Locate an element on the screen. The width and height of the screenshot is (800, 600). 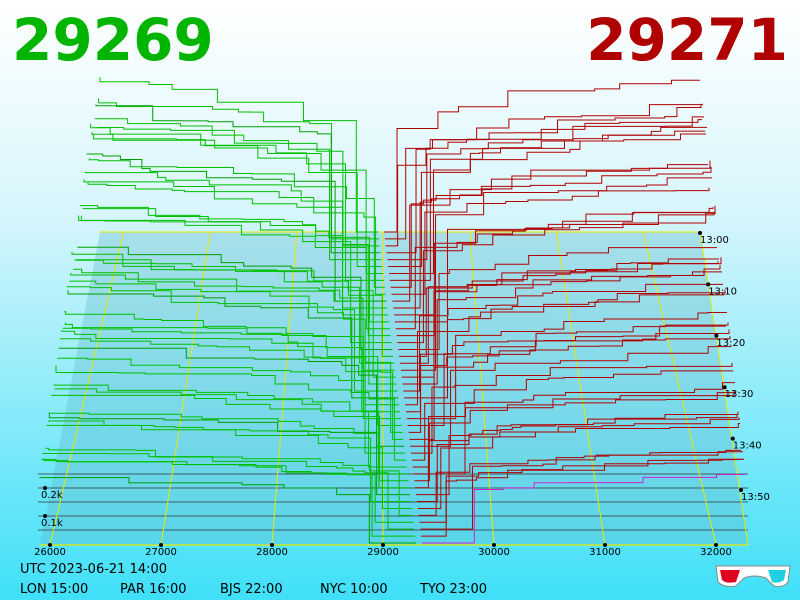
time-tick-label: 13:00 is located at coordinates (714, 240).